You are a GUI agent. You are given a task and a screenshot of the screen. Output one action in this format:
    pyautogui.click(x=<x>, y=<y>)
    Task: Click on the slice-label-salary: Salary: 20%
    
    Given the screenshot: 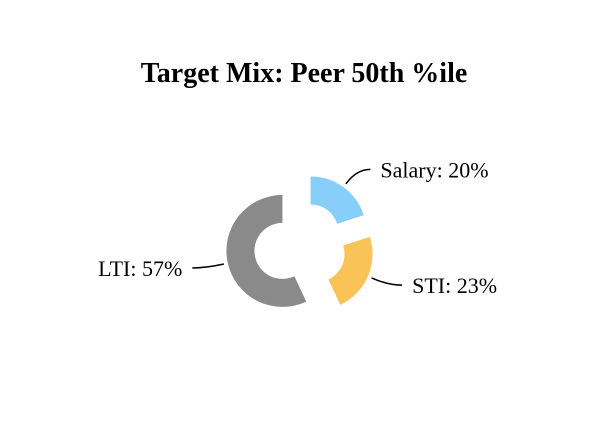 What is the action you would take?
    pyautogui.click(x=434, y=169)
    